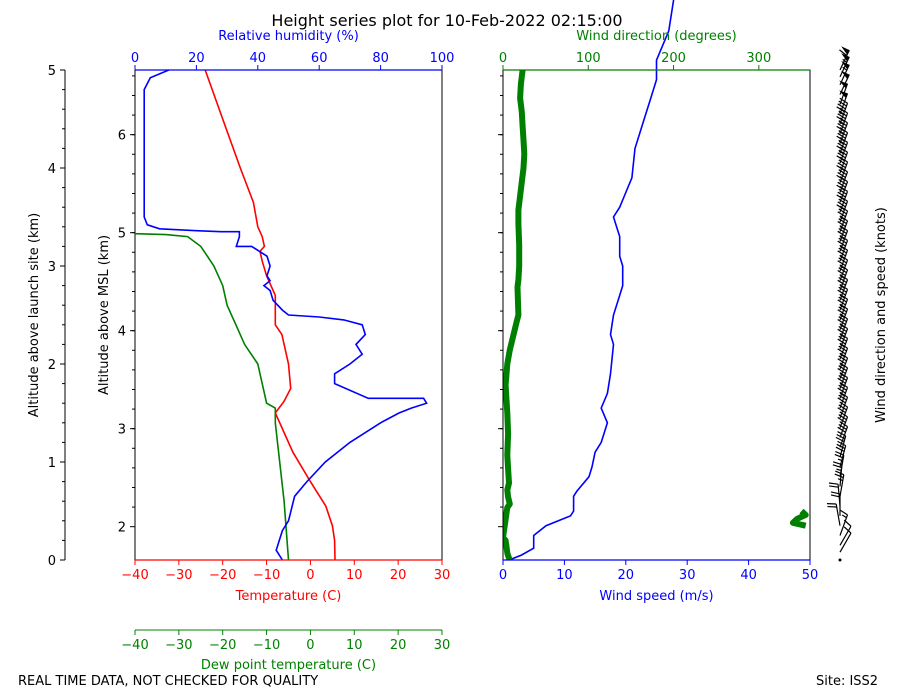  I want to click on agl-tick-label: 2, so click(52, 365).